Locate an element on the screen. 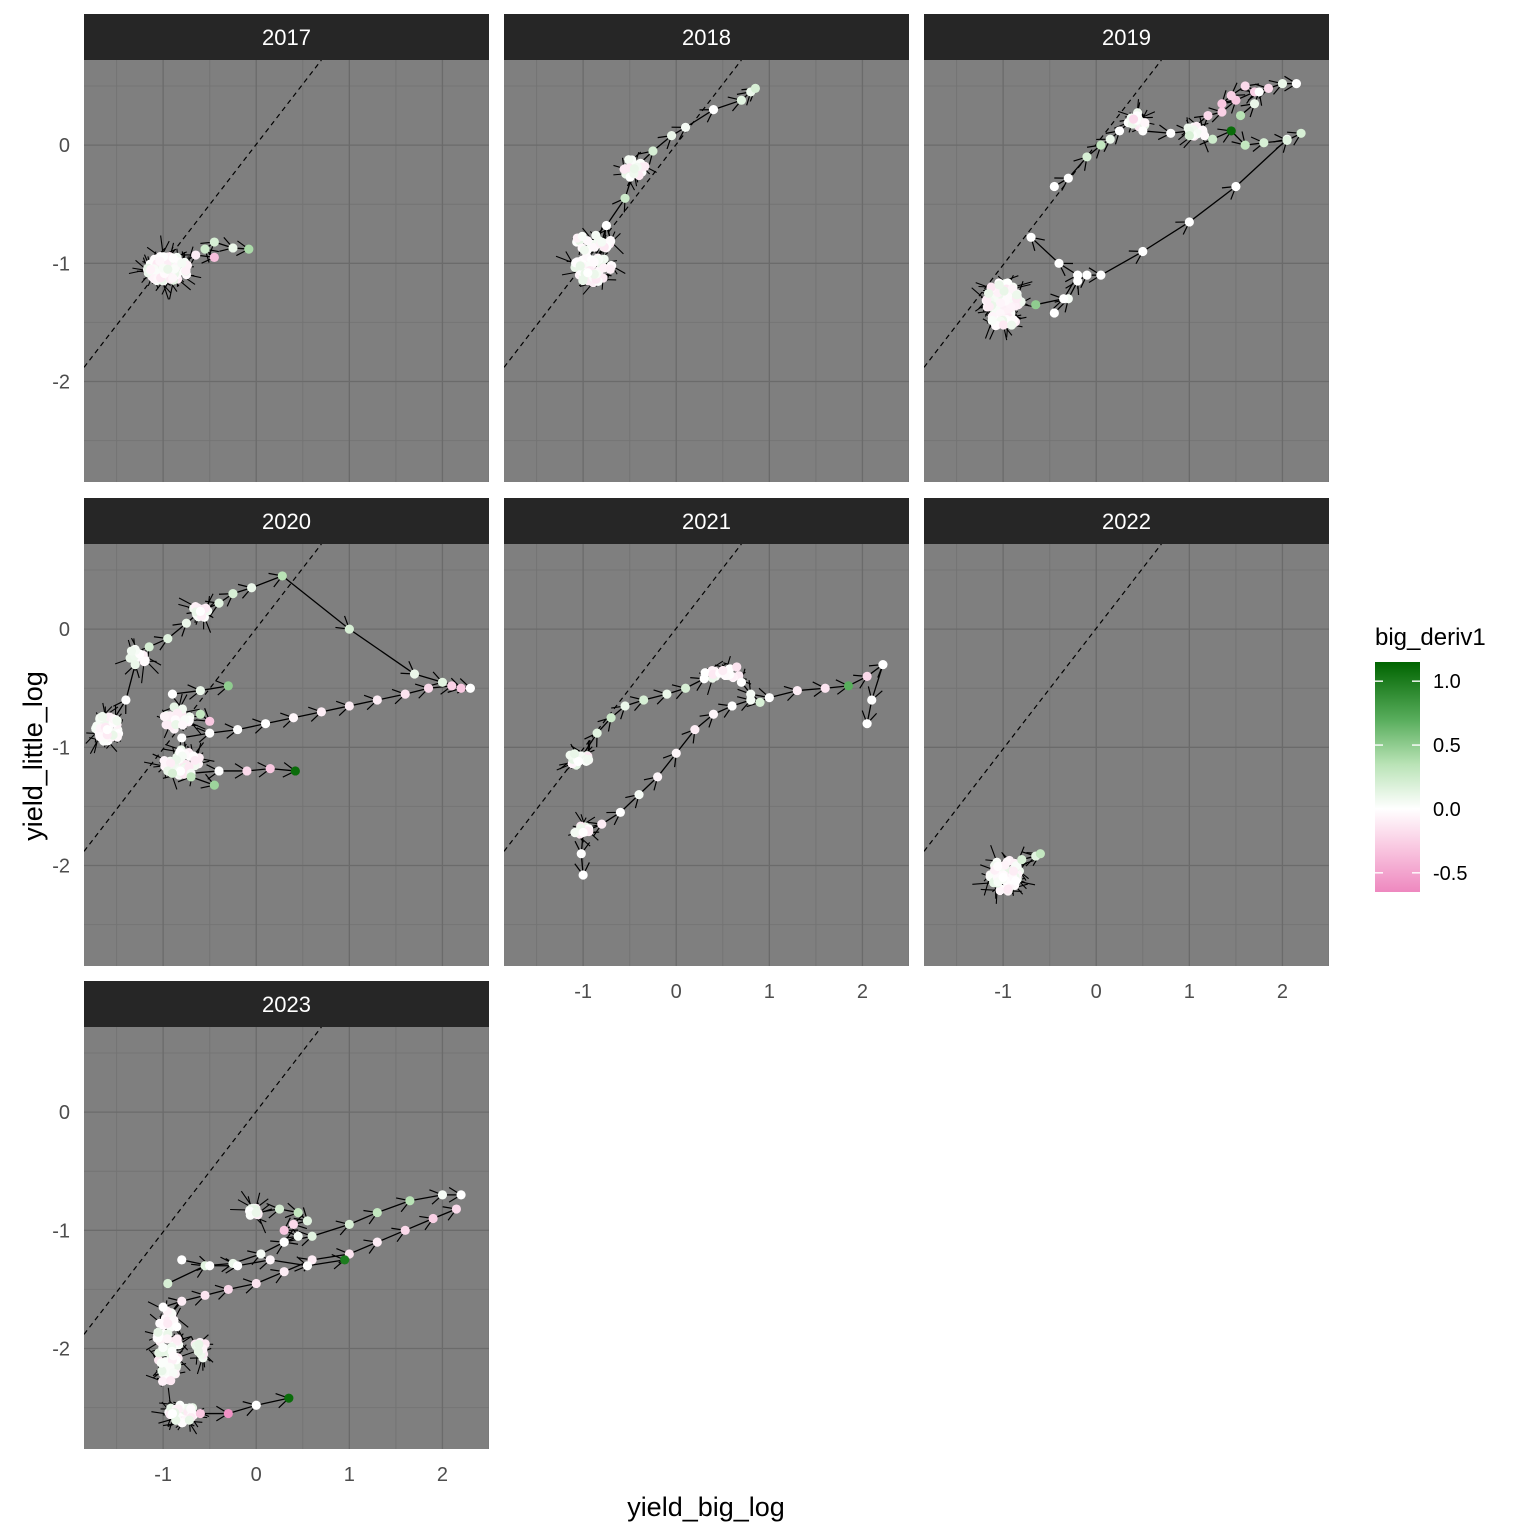 This screenshot has height=1536, width=1536. strip-label-2022: 2022 is located at coordinates (1126, 521).